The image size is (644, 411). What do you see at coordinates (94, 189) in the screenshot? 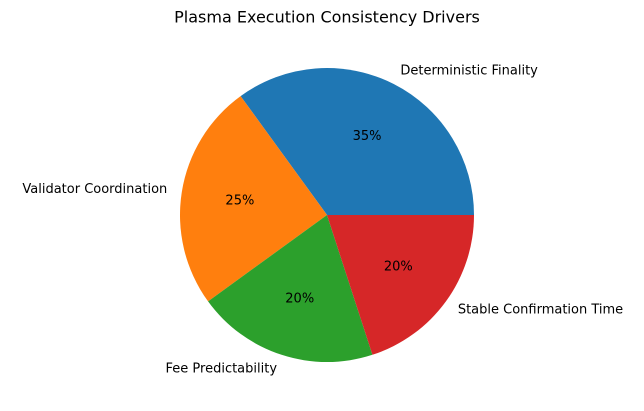
I see `slice-label: Validator Coordination` at bounding box center [94, 189].